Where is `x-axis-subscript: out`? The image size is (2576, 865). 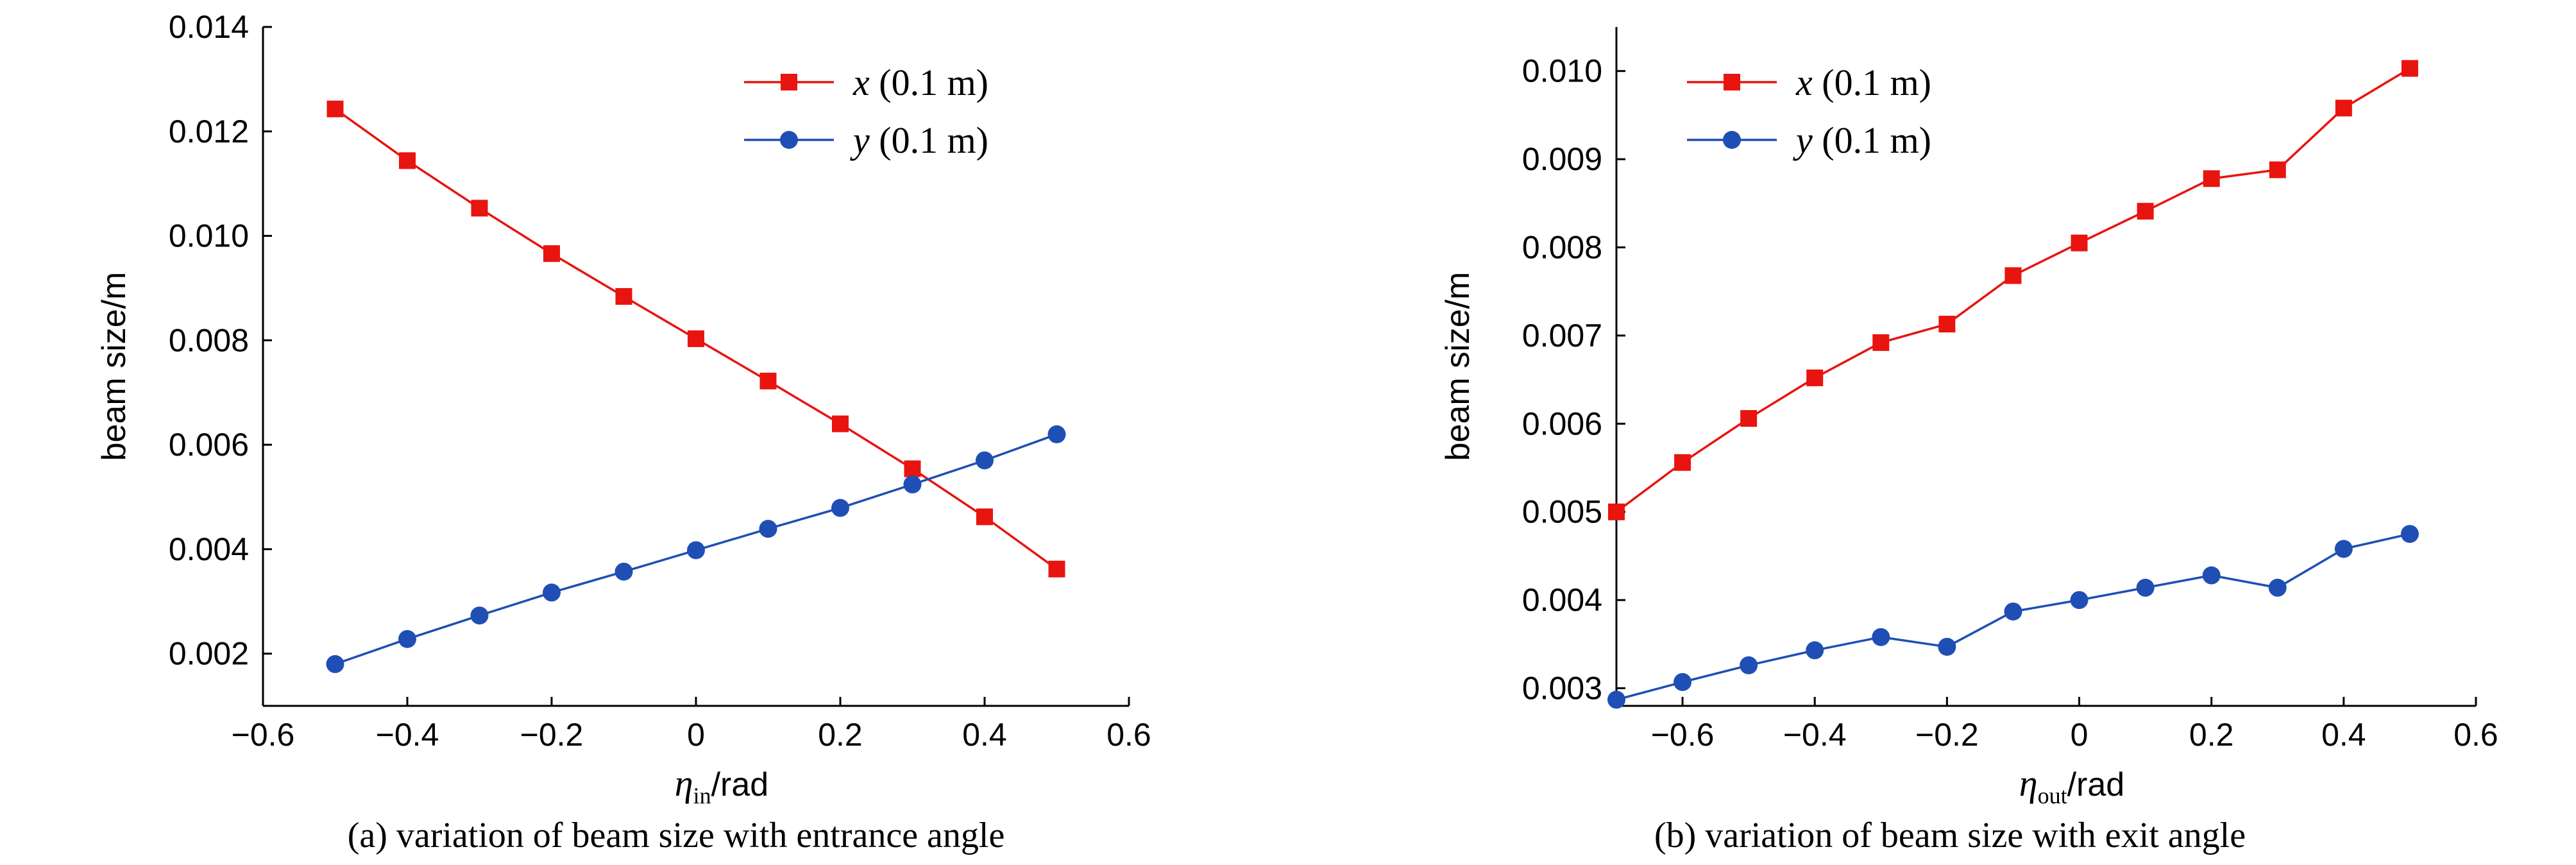
x-axis-subscript: out is located at coordinates (2052, 796).